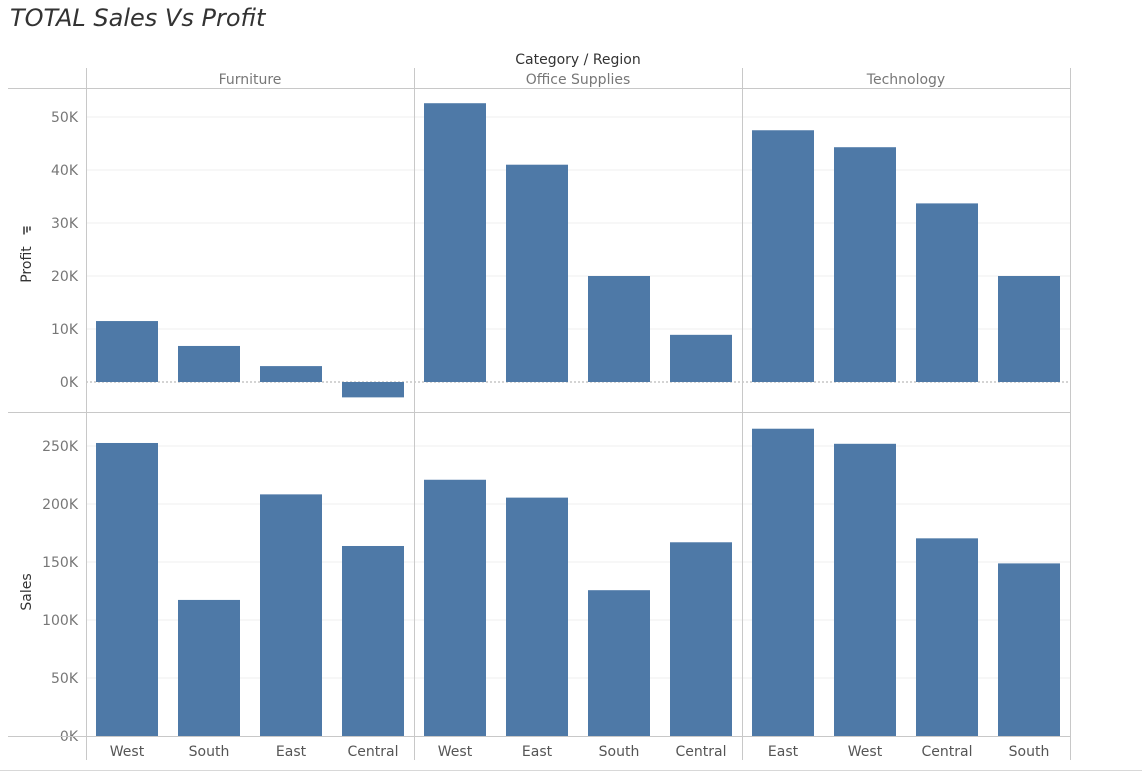 The height and width of the screenshot is (772, 1142). I want to click on sales-tick-label: 200K, so click(60, 505).